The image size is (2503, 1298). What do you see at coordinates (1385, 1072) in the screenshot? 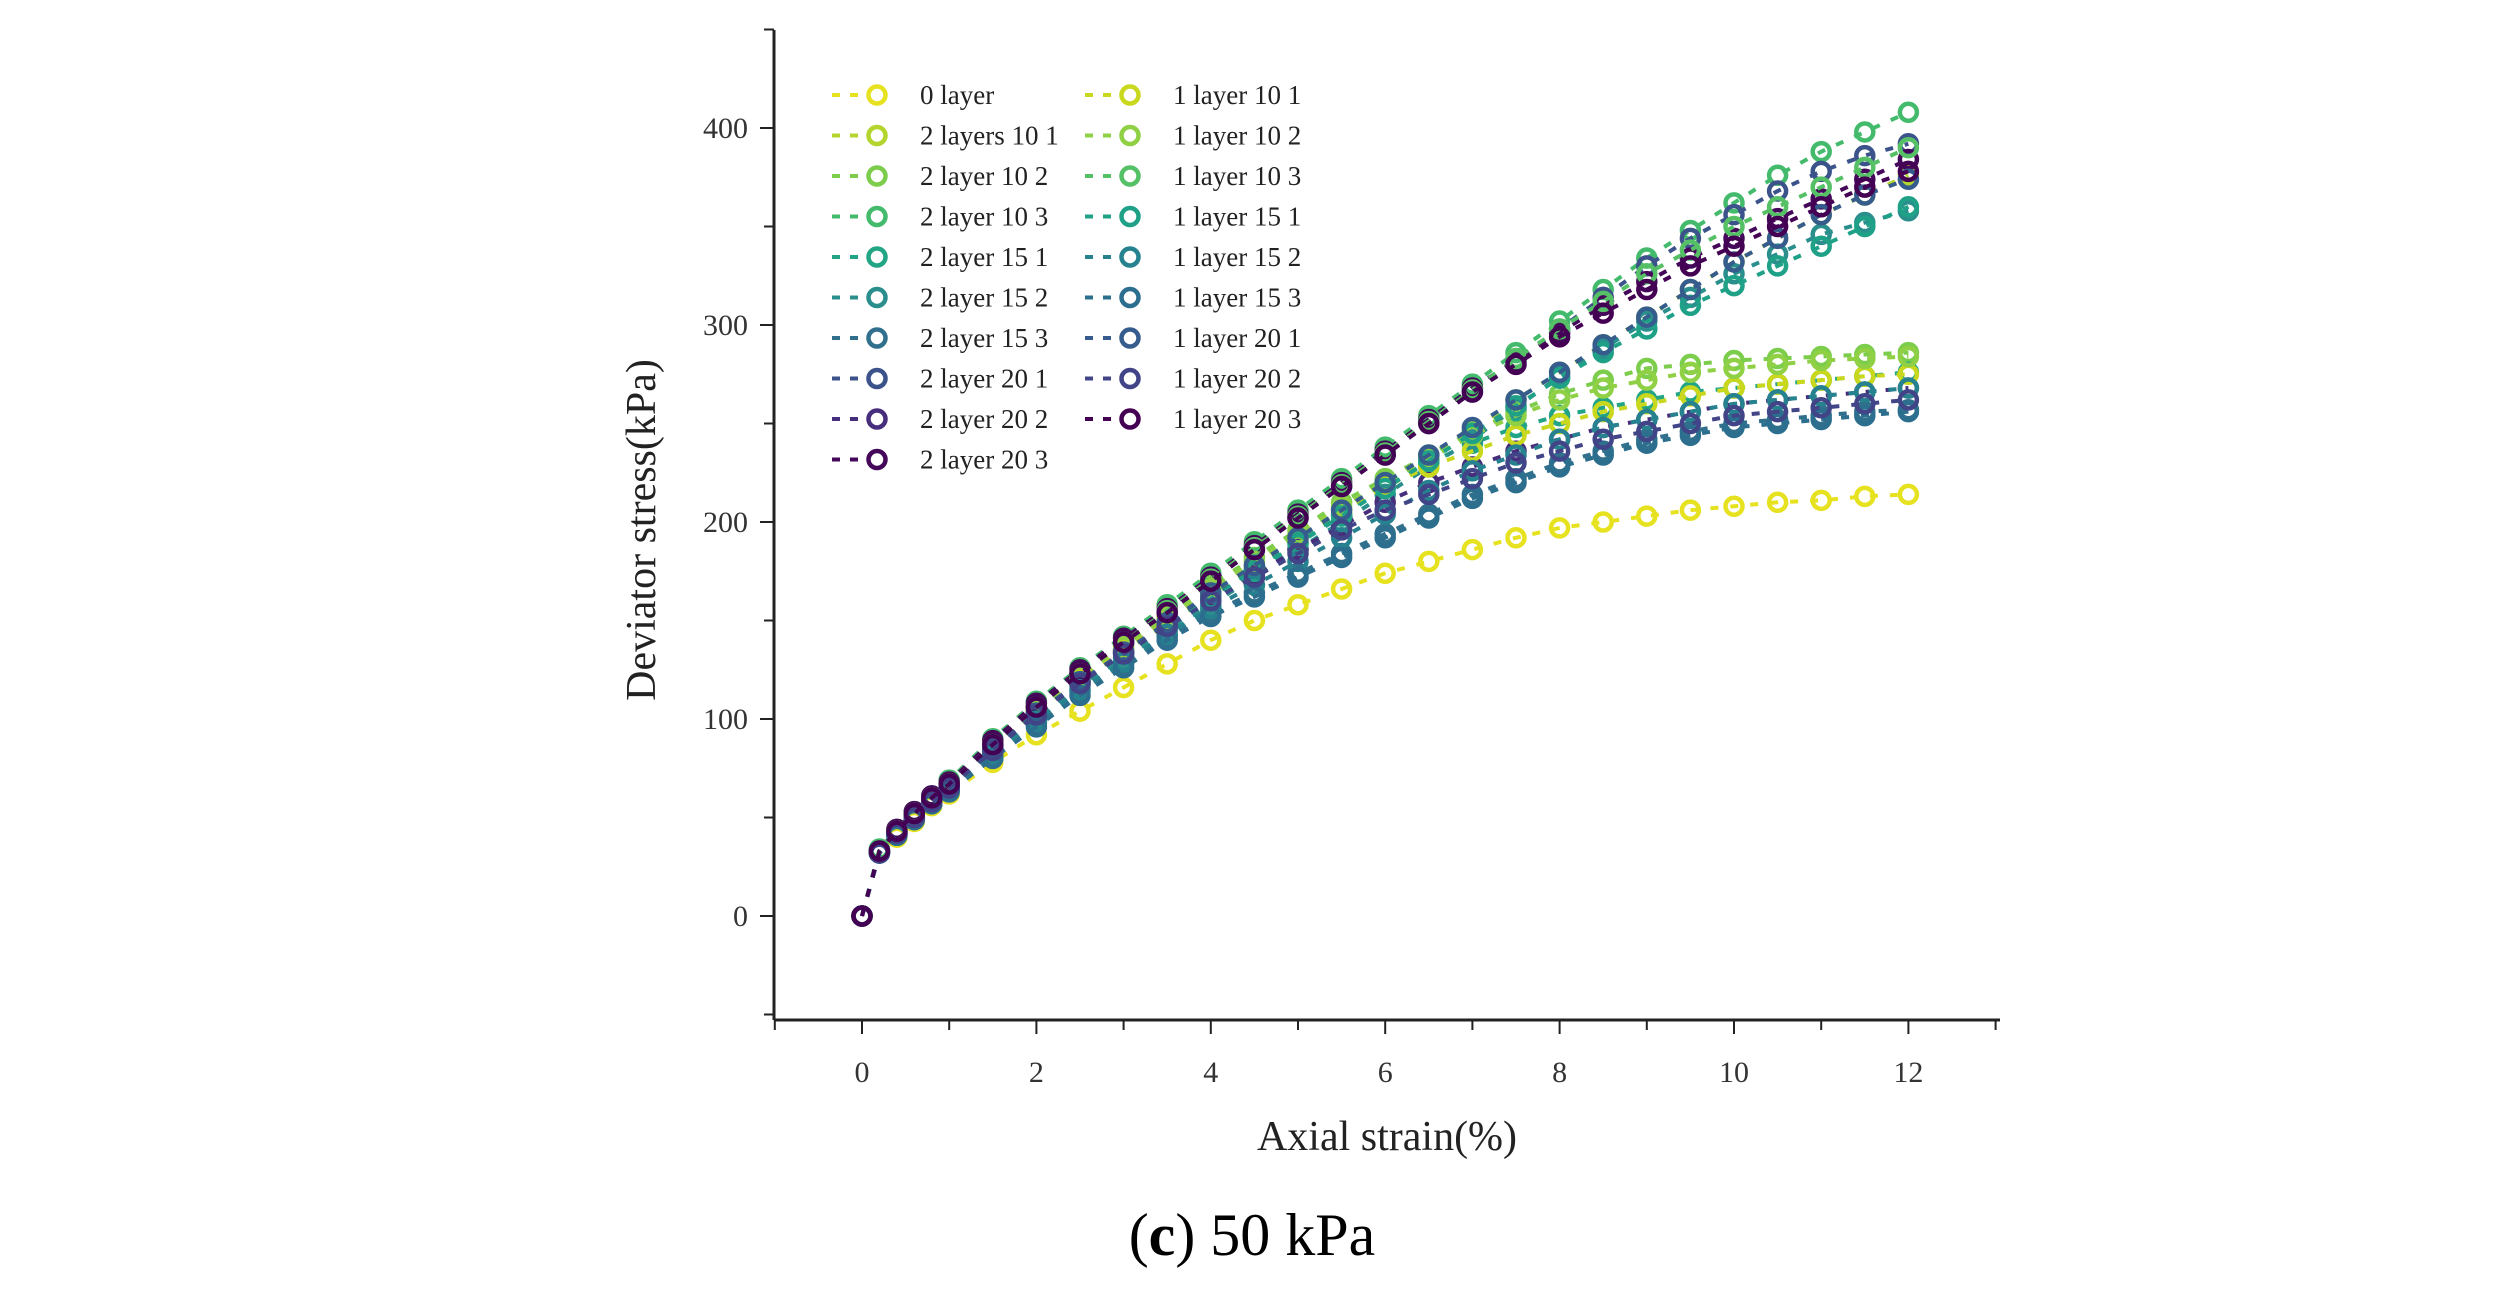
I see `x-tick-label: 6` at bounding box center [1385, 1072].